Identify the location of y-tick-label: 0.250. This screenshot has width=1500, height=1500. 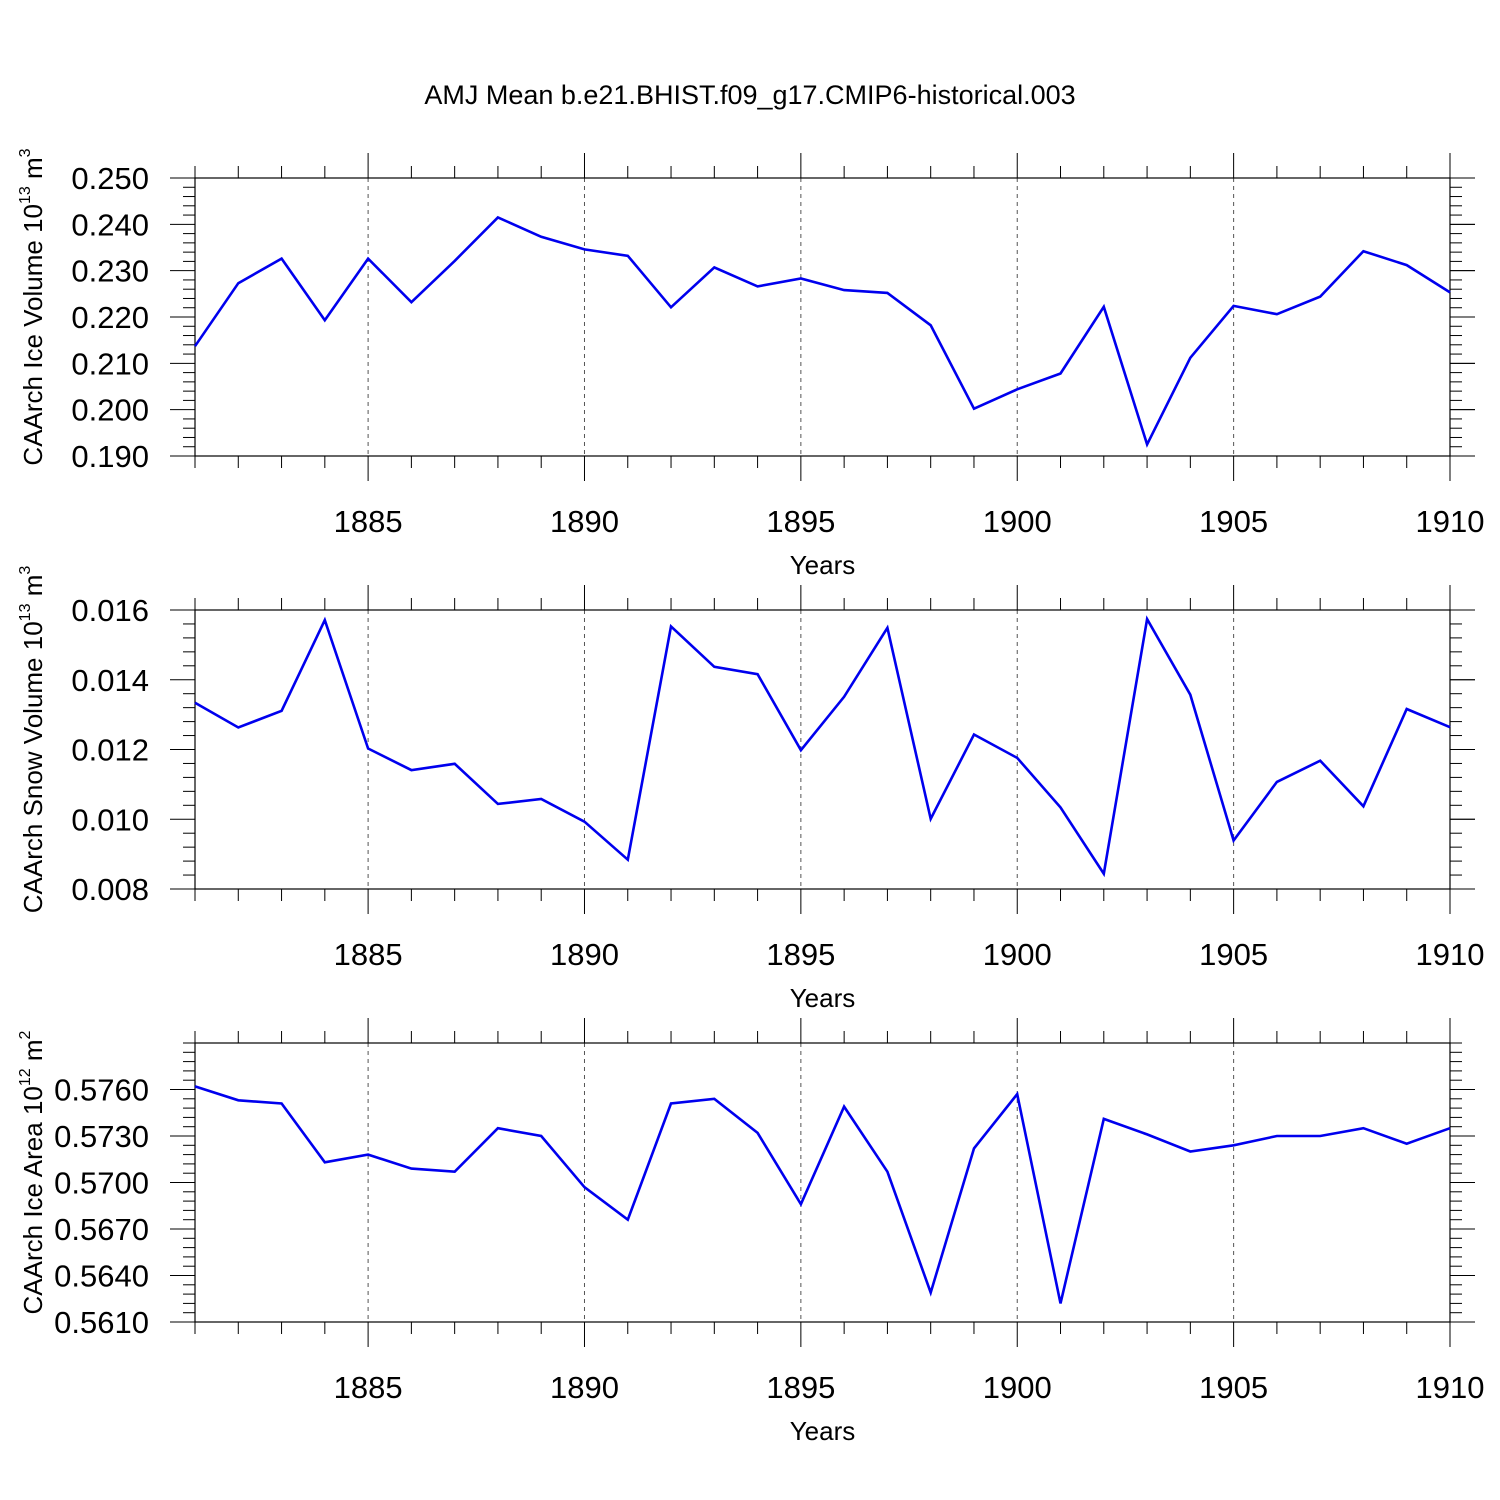
(110, 178).